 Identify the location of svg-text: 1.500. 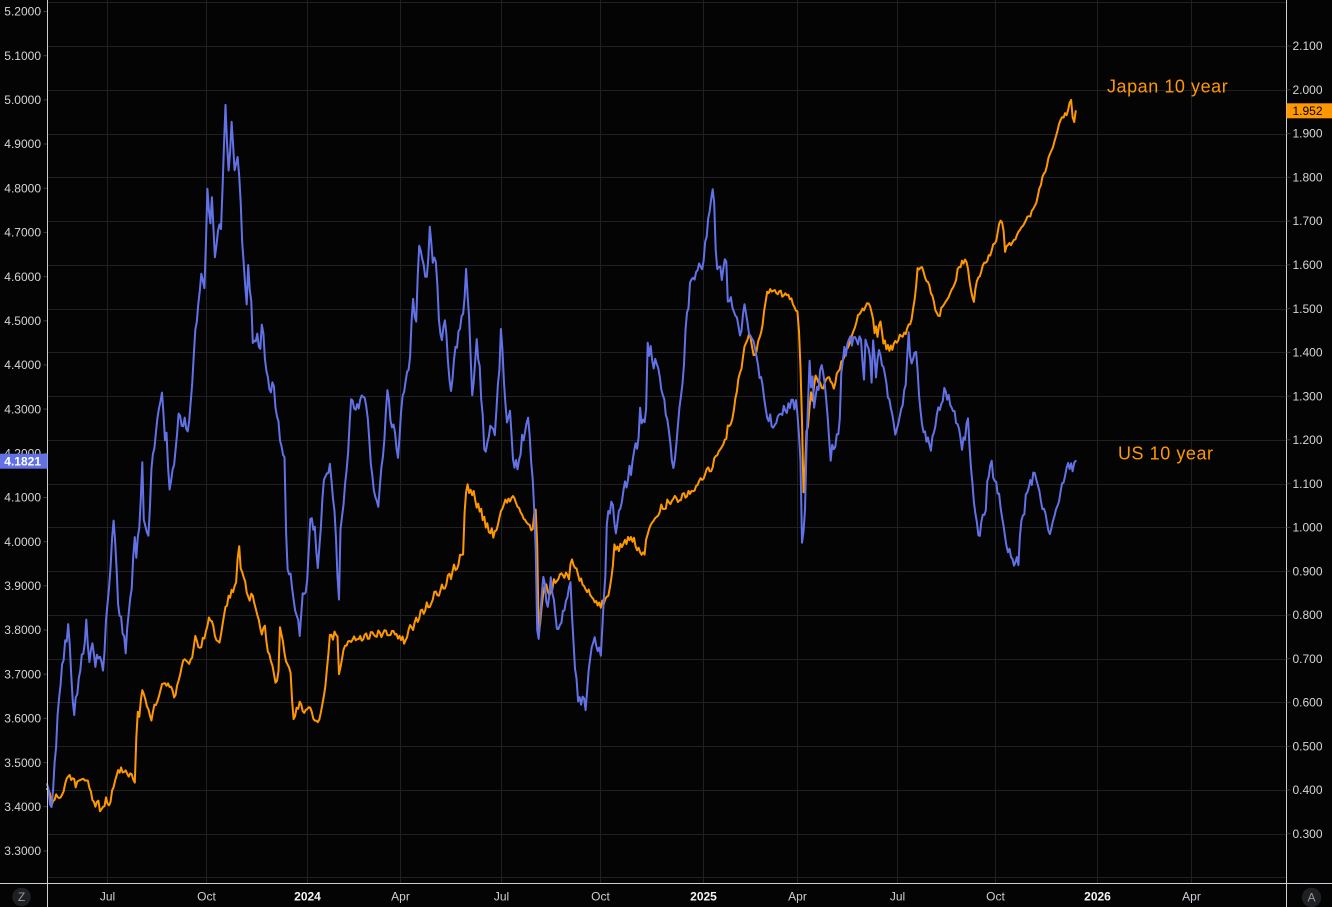
(1308, 309).